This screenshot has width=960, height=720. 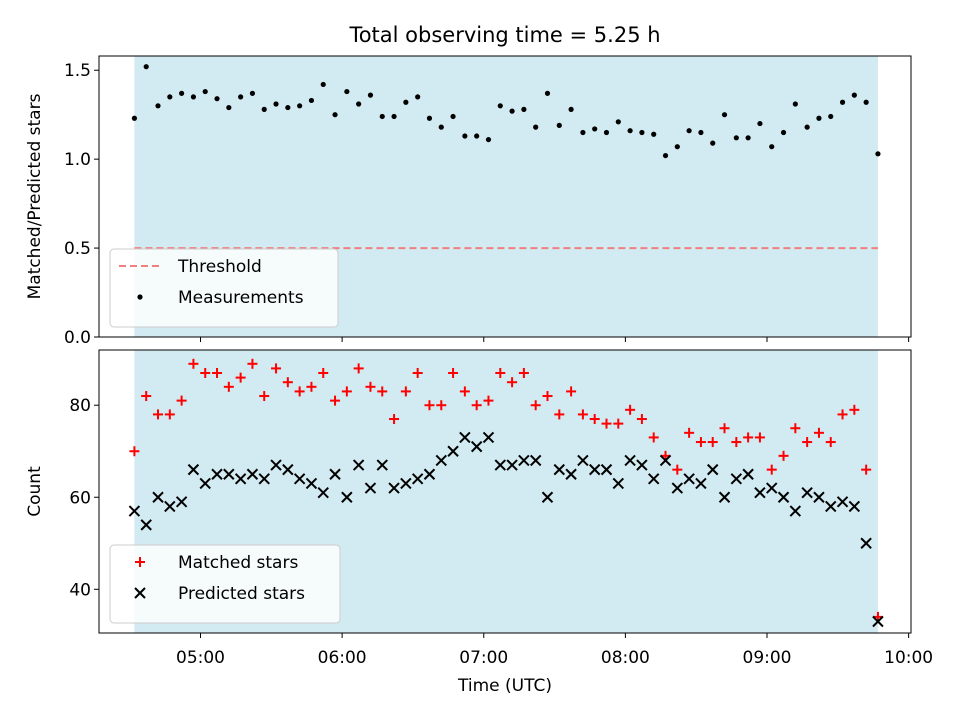 I want to click on y-axis-label: Count, so click(x=35, y=491).